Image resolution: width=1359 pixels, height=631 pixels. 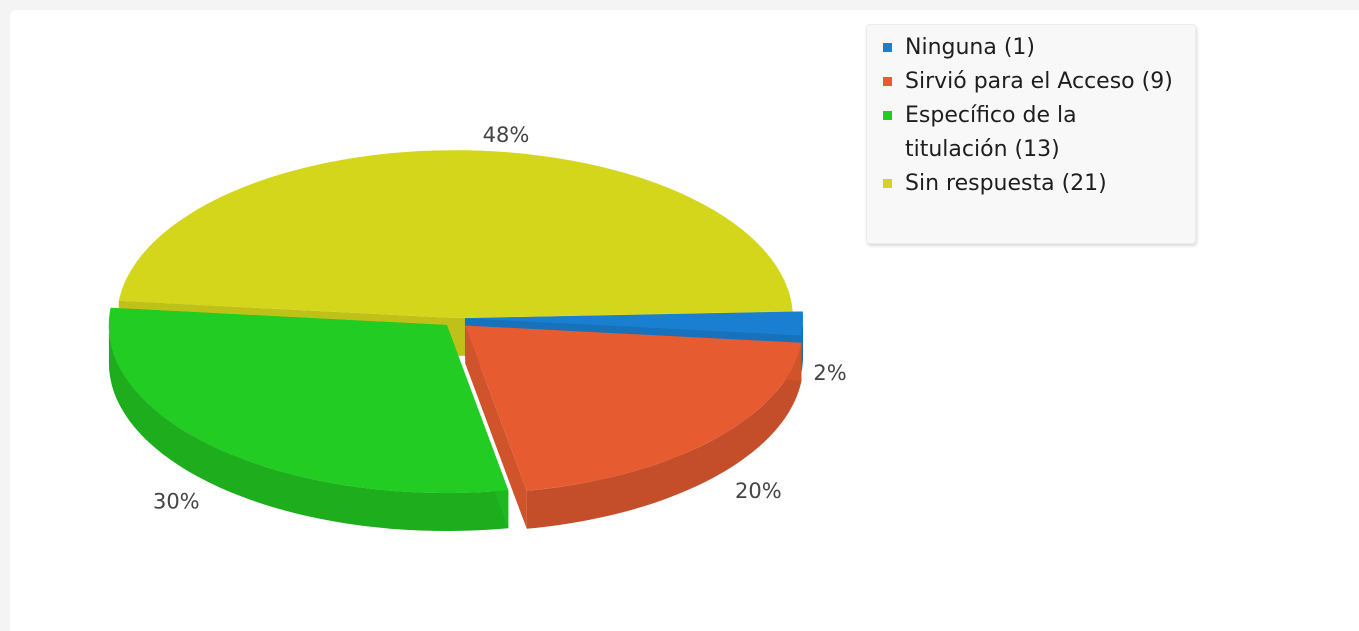 What do you see at coordinates (664, 435) in the screenshot?
I see `pie-side-acceso` at bounding box center [664, 435].